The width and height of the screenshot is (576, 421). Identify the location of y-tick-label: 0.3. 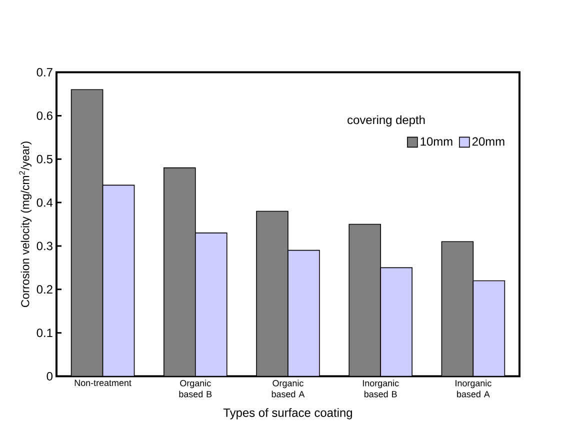
(44, 246).